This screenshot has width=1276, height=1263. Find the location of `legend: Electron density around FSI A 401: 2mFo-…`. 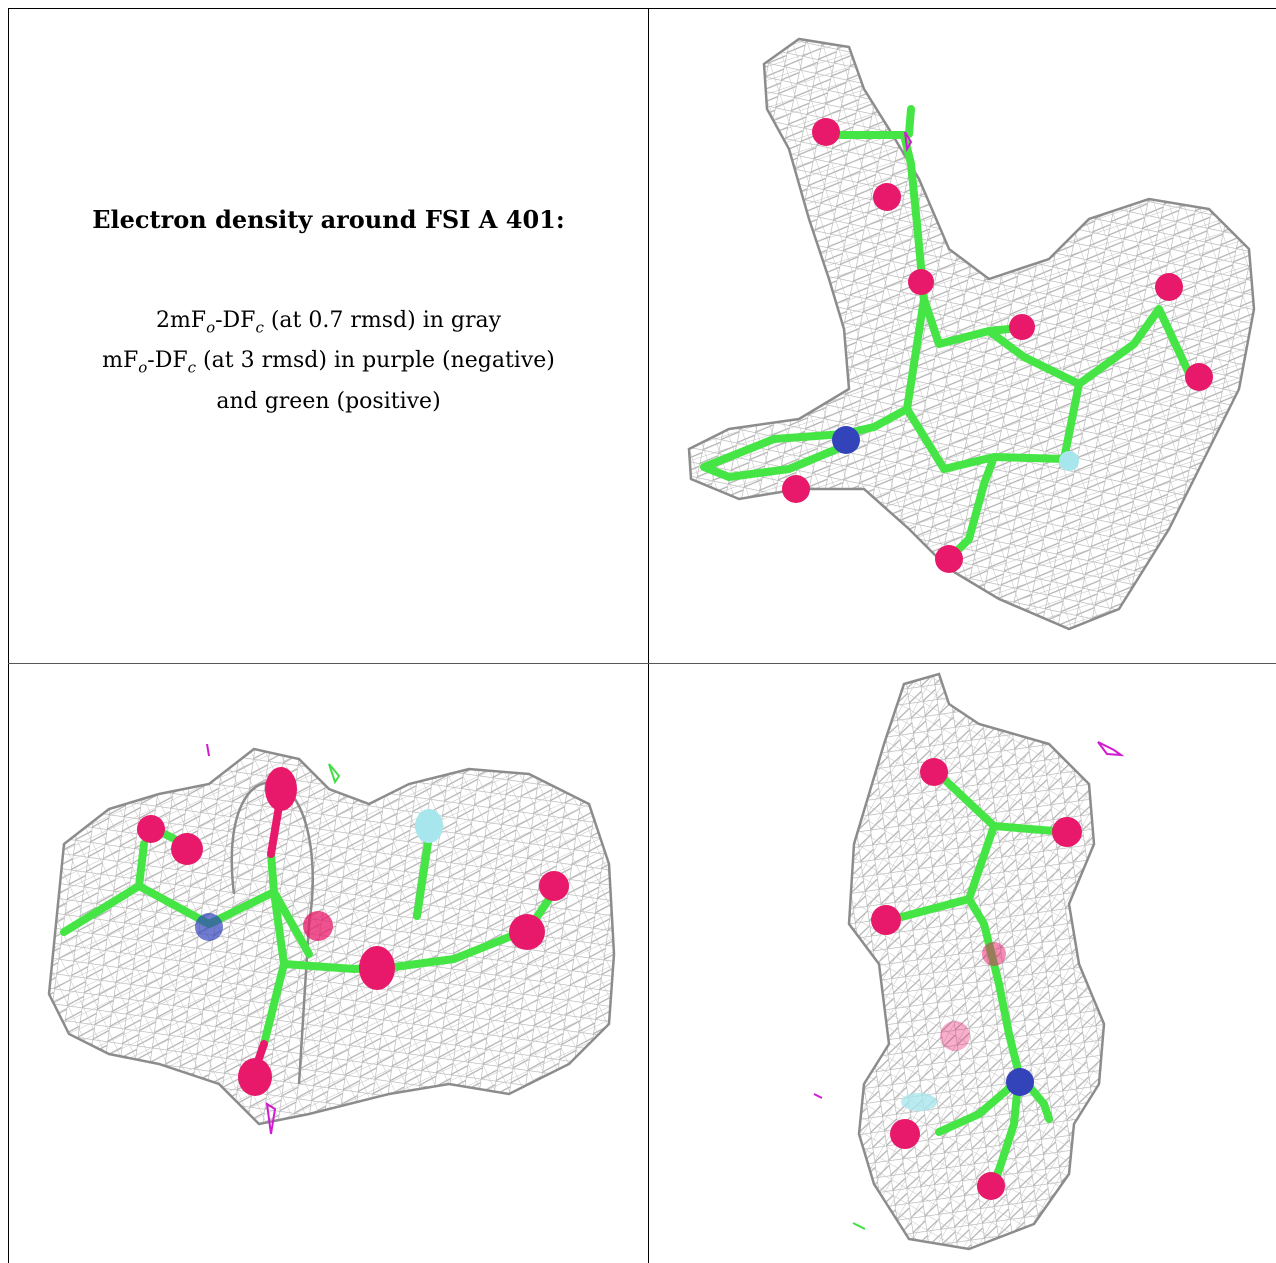

legend: Electron density around FSI A 401: 2mFo-… is located at coordinates (328, 311).